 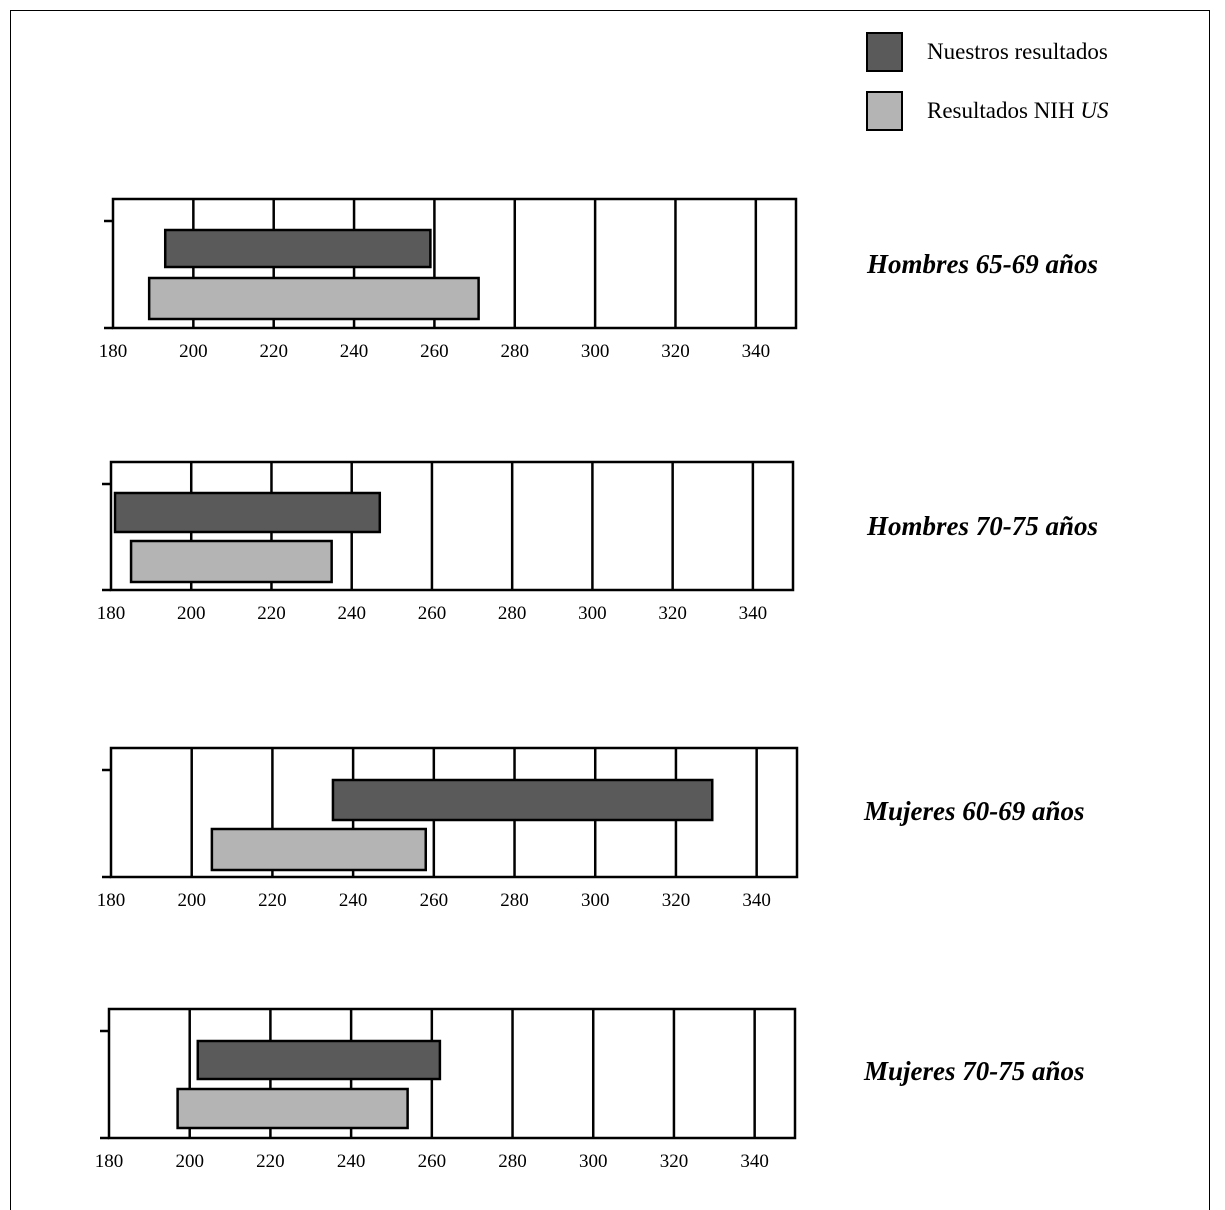 What do you see at coordinates (884, 111) in the screenshot?
I see `legend-swatch-nih` at bounding box center [884, 111].